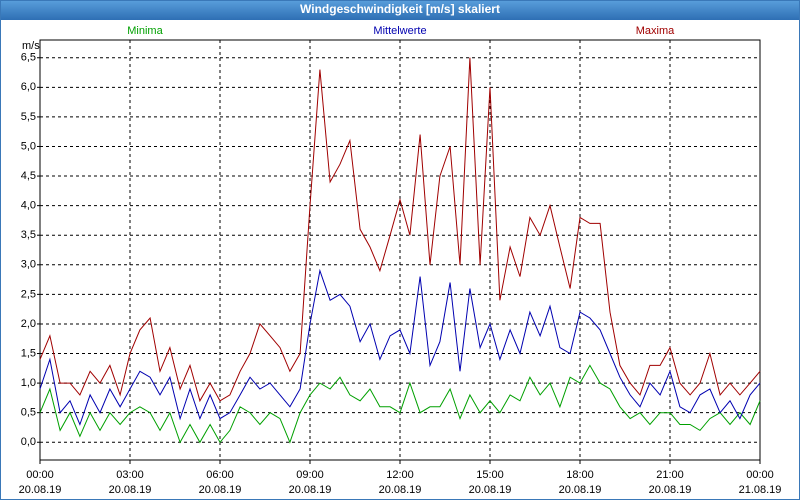  Describe the element at coordinates (310, 482) in the screenshot. I see `x-tick-label: 09:00 20.08.19` at that location.